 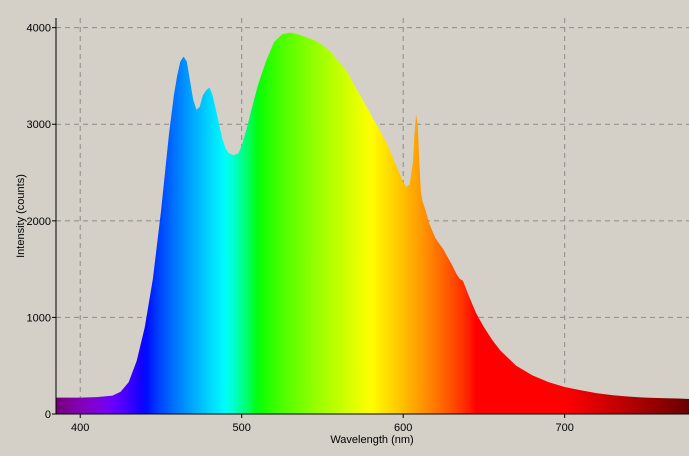 What do you see at coordinates (371, 440) in the screenshot?
I see `x-axis-title: Wavelength (nm)` at bounding box center [371, 440].